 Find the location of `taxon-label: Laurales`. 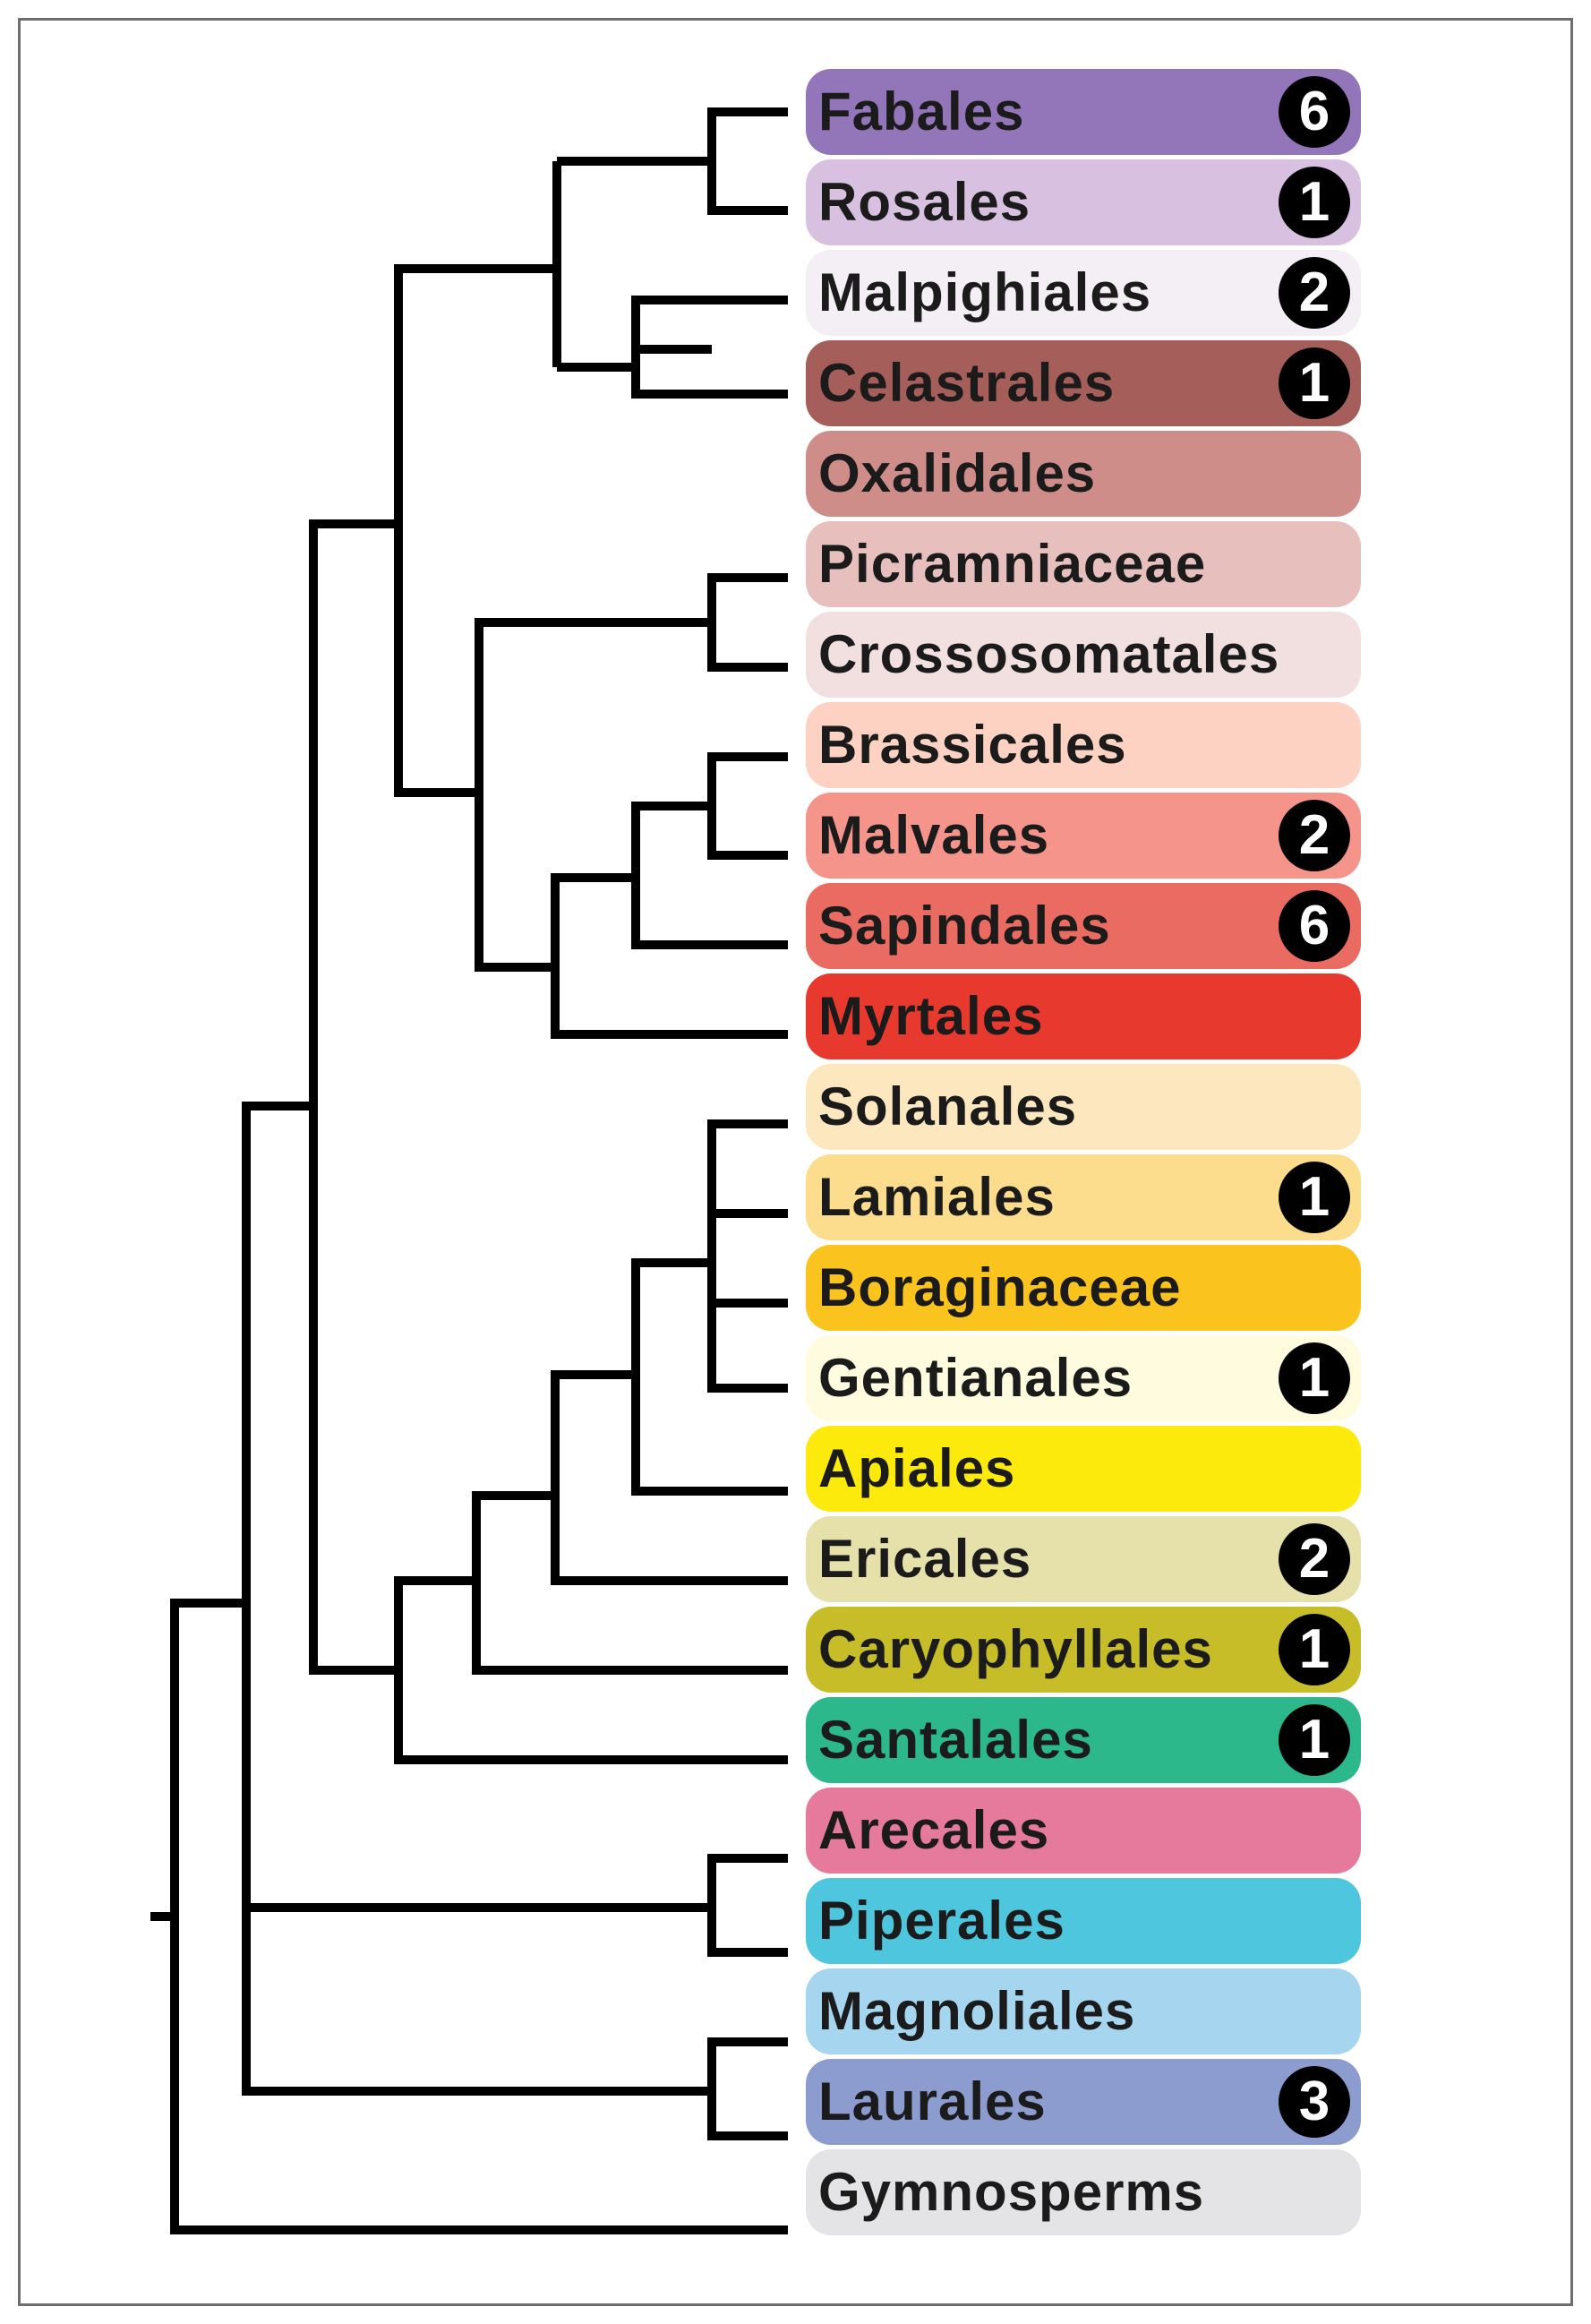

taxon-label: Laurales is located at coordinates (932, 2101).